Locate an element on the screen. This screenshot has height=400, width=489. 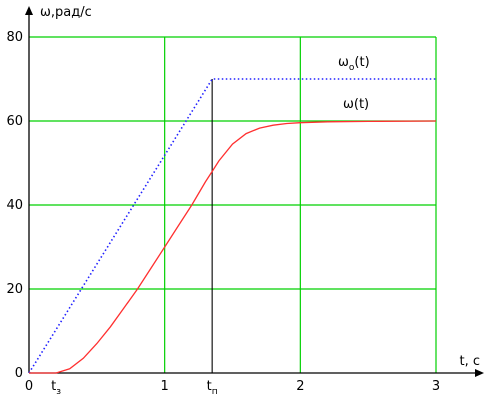
series-label-omega: ω(t) is located at coordinates (356, 104).